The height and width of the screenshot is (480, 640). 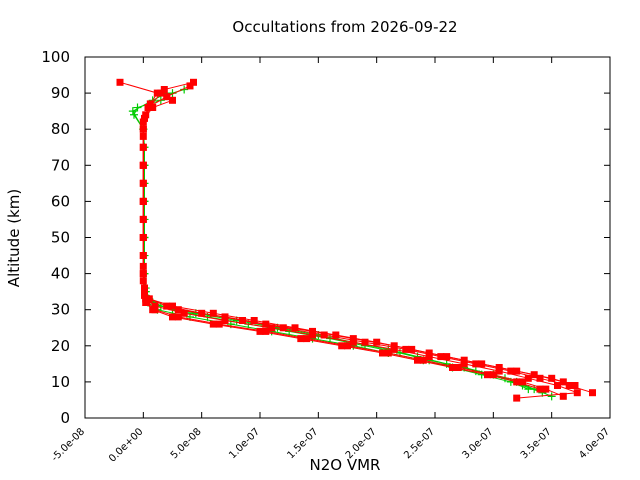 I want to click on y-tick-label: 80, so click(x=60, y=129).